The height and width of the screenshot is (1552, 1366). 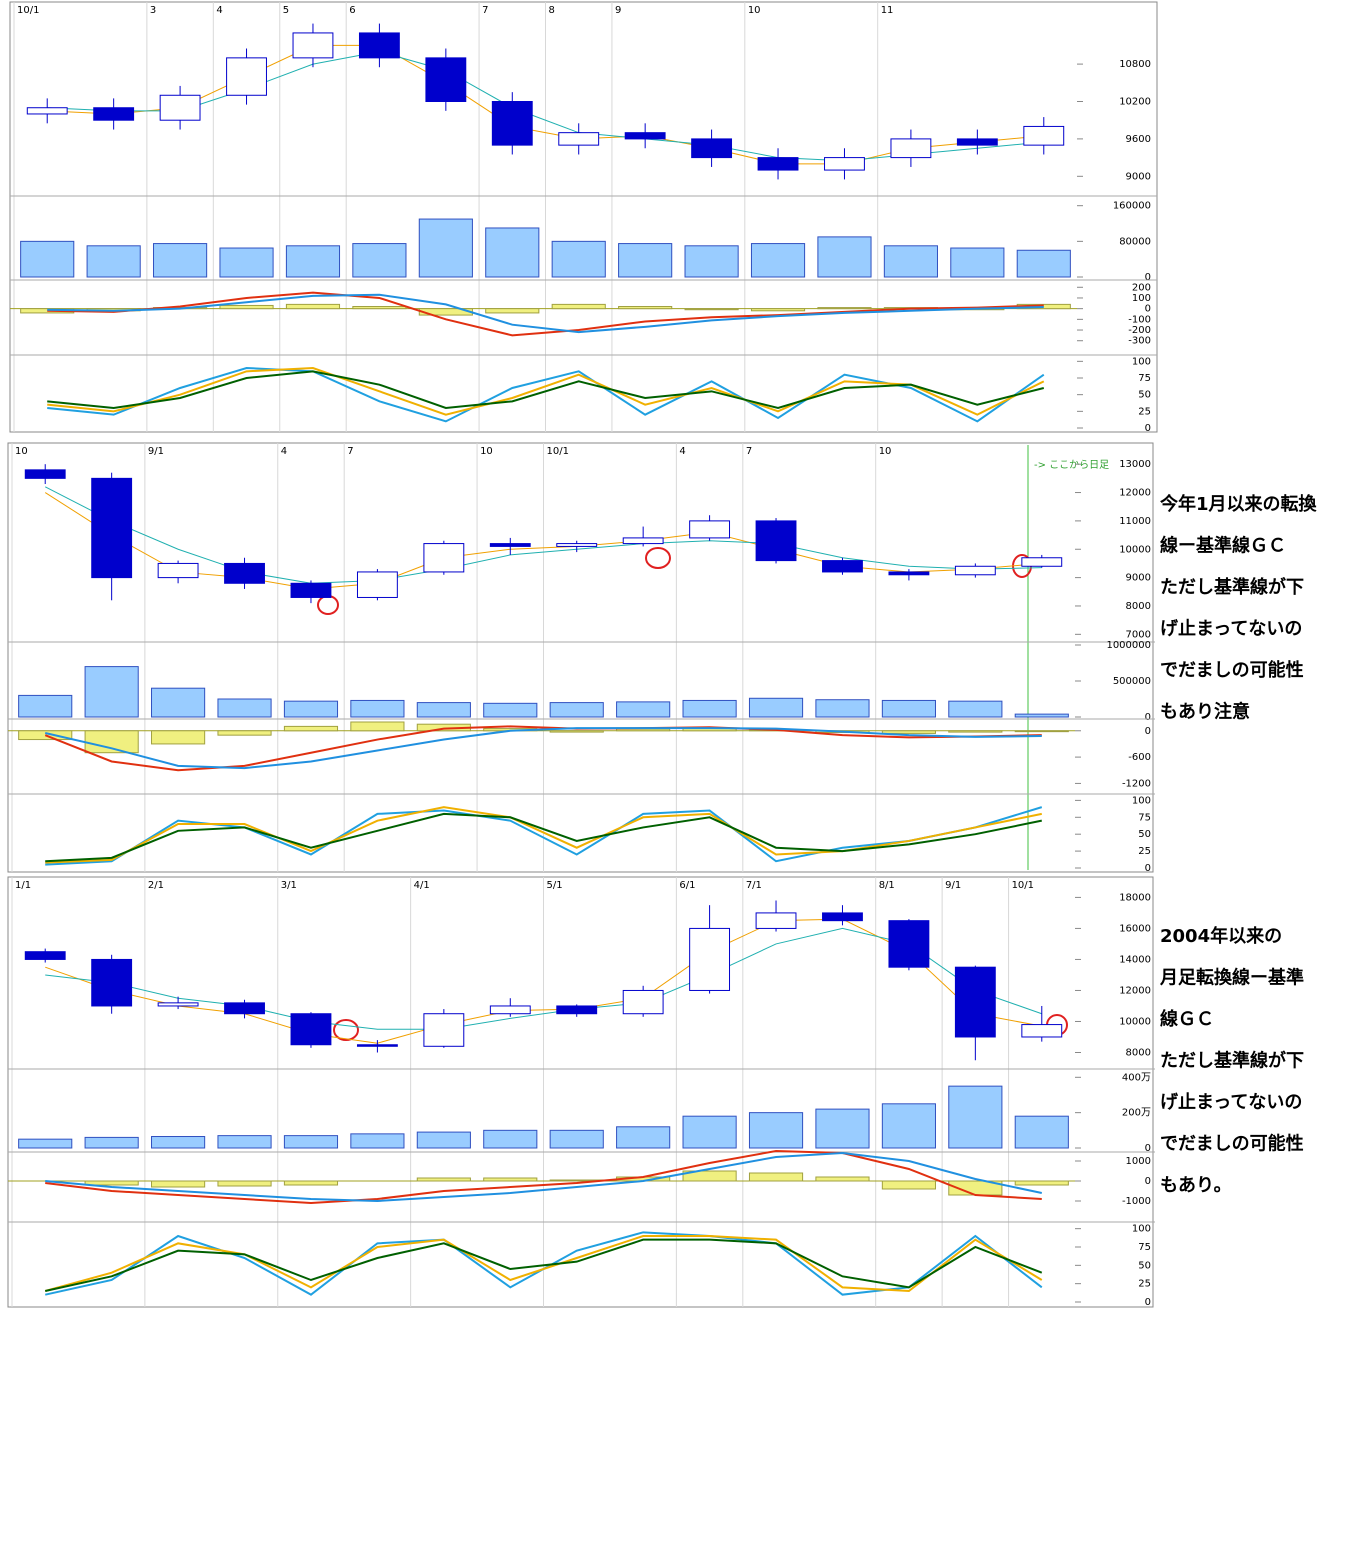 I want to click on y-tick-label: -1000, so click(x=1136, y=1201).